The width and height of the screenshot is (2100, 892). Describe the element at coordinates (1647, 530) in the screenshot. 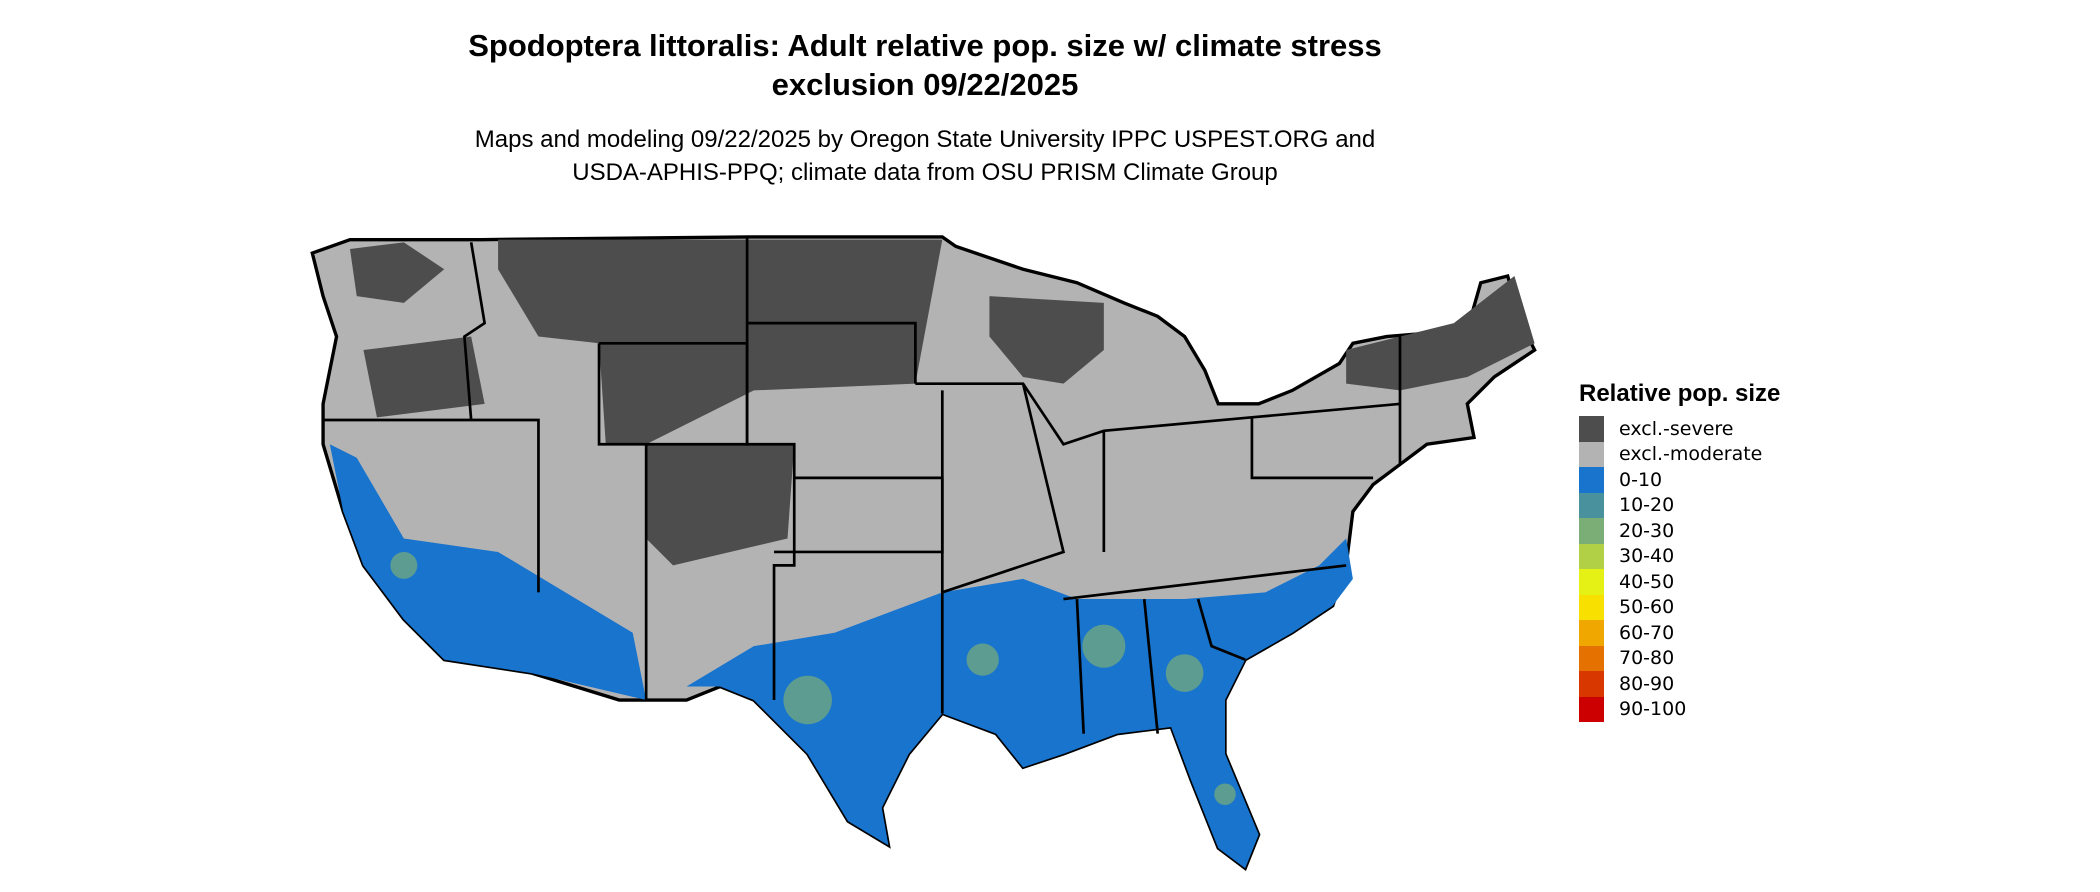

I see `legend-label: 20-30` at that location.